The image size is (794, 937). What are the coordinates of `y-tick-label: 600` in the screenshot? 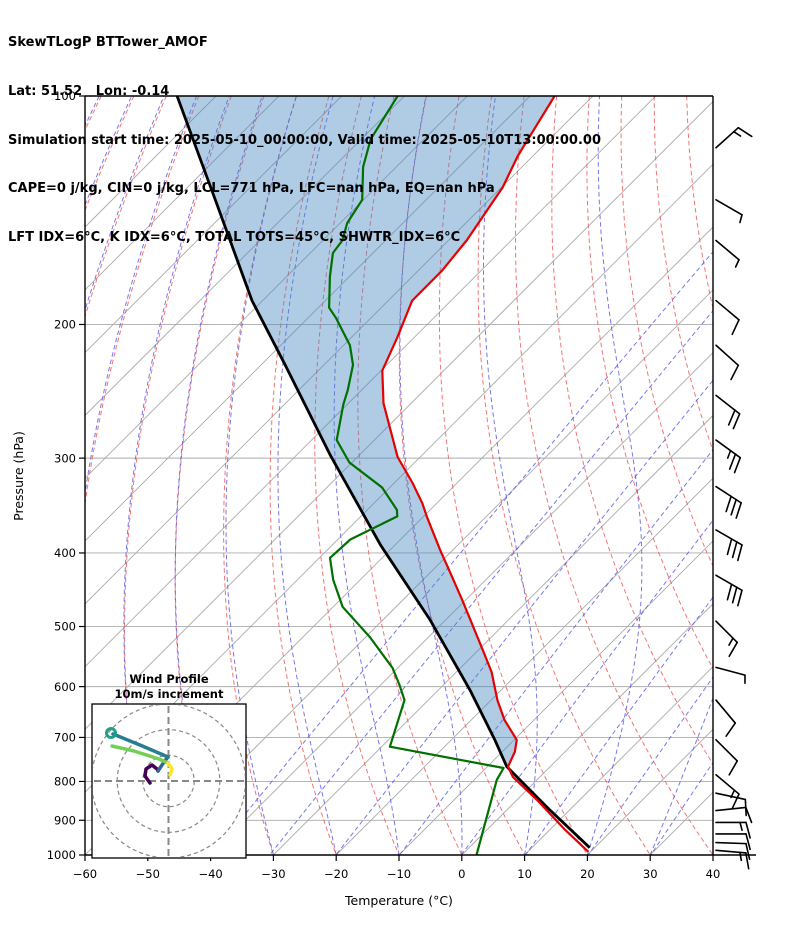 It's located at (65, 687).